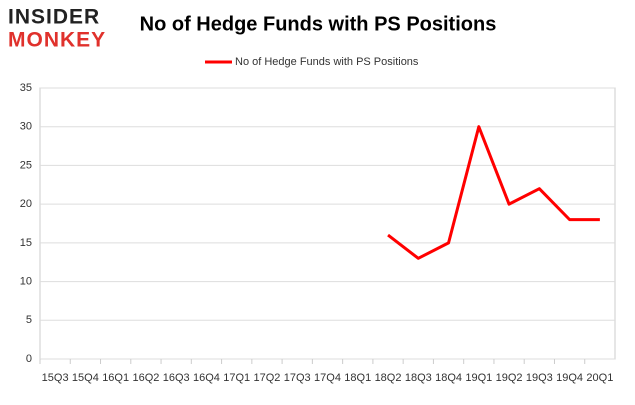 The width and height of the screenshot is (635, 405). Describe the element at coordinates (26, 281) in the screenshot. I see `y-tick-label: 10` at that location.